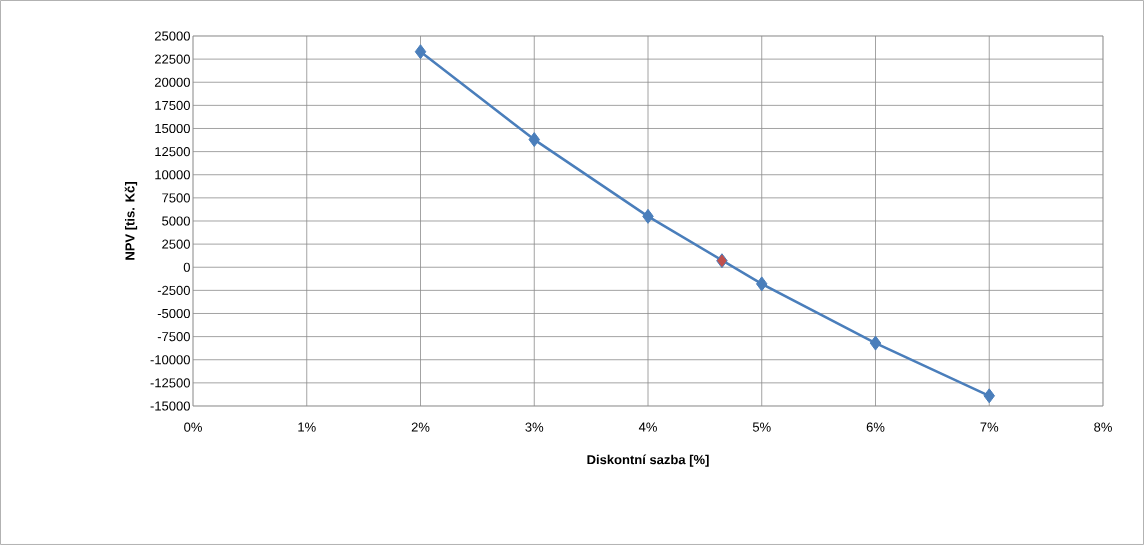 The image size is (1144, 545). What do you see at coordinates (647, 427) in the screenshot?
I see `x-tick-label: 4%` at bounding box center [647, 427].